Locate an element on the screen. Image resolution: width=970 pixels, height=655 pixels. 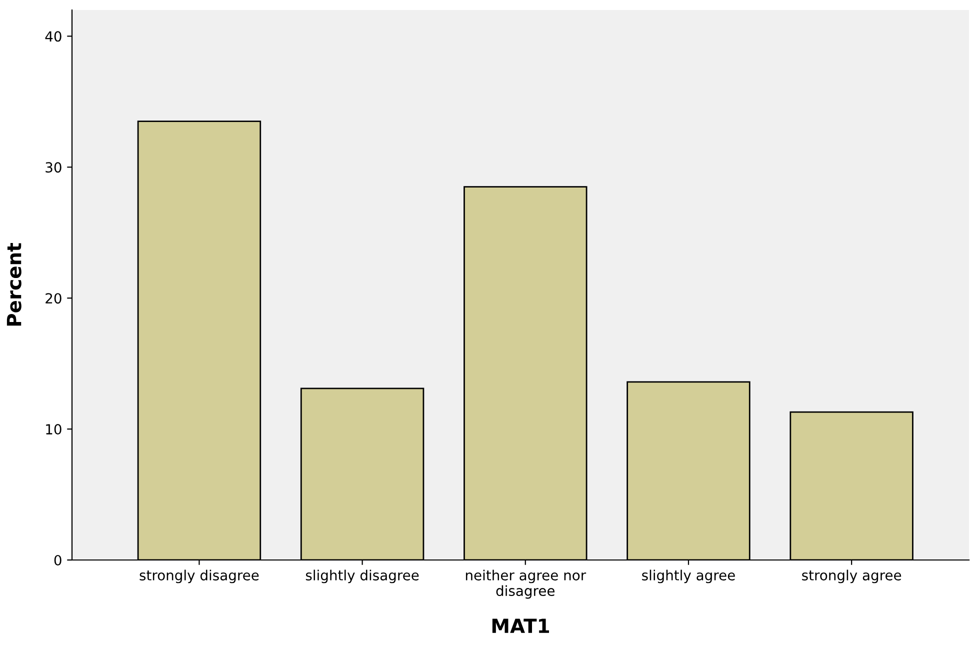
x-tick-label: neither agree nor disagree is located at coordinates (526, 584).